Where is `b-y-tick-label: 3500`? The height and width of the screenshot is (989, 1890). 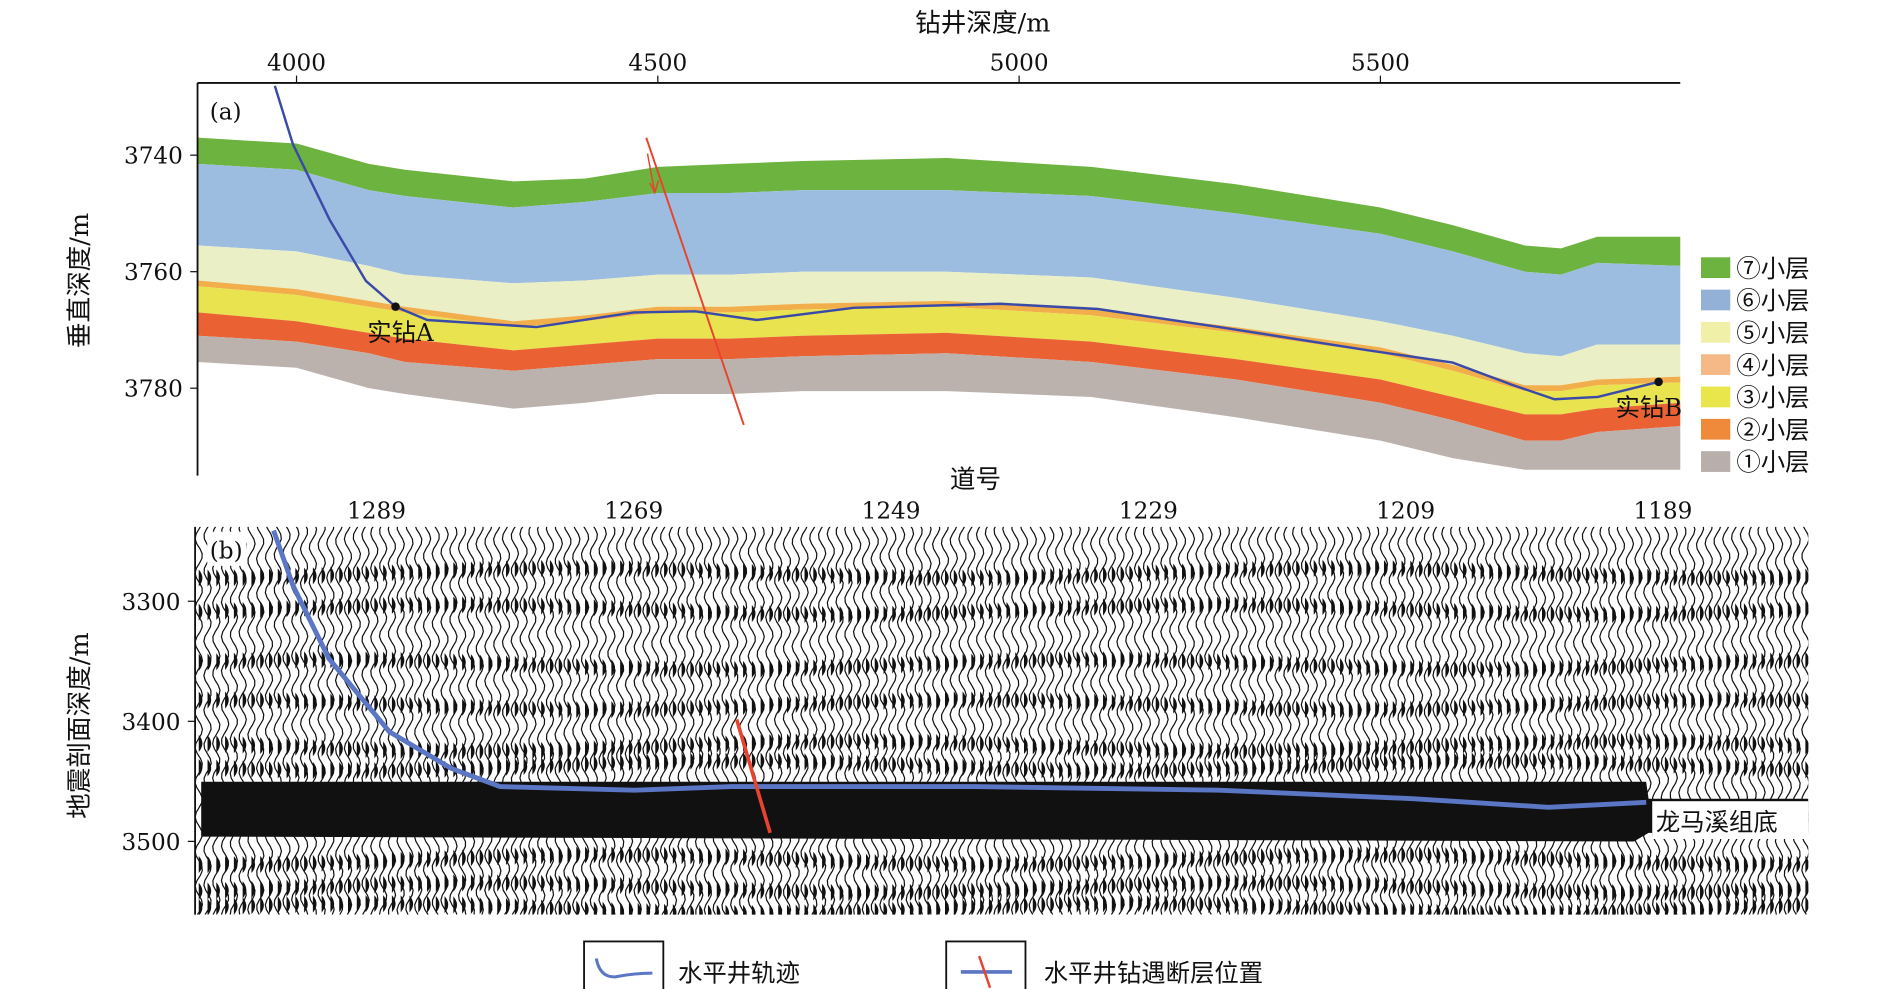
b-y-tick-label: 3500 is located at coordinates (151, 843).